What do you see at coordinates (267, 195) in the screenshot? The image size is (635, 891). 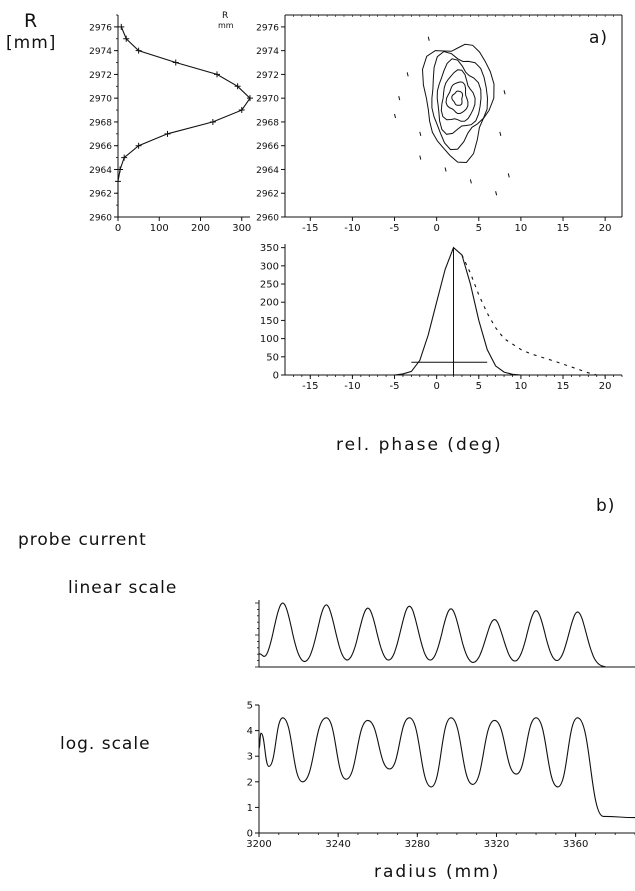 I see `contour-ytick-label: 2962` at bounding box center [267, 195].